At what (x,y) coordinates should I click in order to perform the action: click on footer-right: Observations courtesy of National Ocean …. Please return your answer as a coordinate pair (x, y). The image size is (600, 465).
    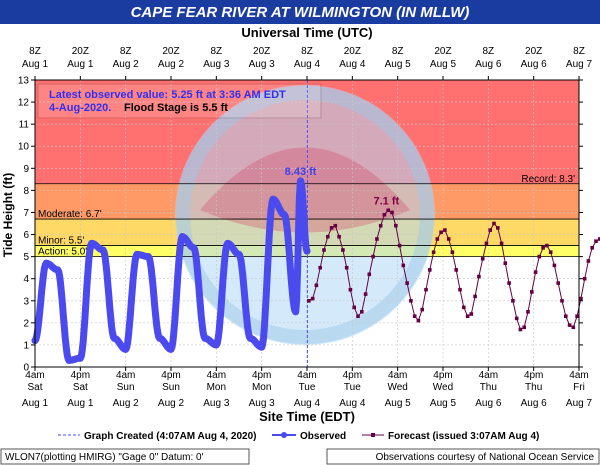
    Looking at the image, I should click on (485, 457).